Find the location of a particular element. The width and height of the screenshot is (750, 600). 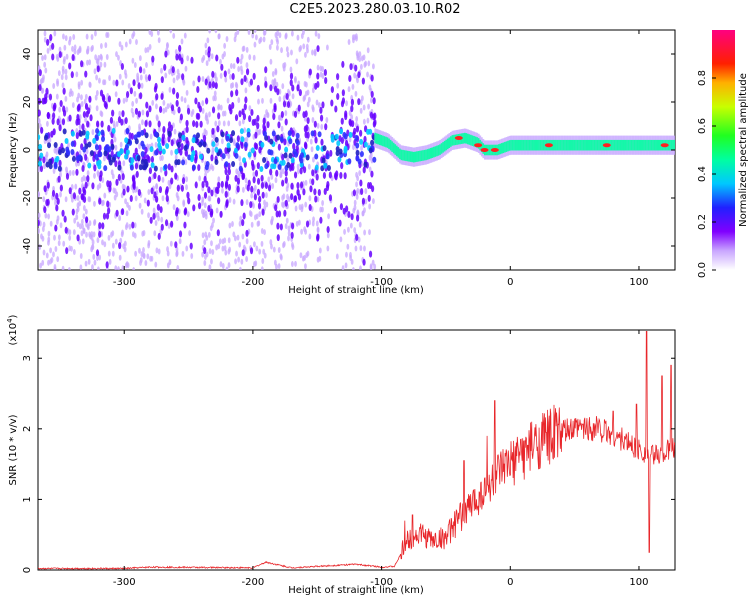

snr-y-scale-label: (x104) is located at coordinates (12, 329).